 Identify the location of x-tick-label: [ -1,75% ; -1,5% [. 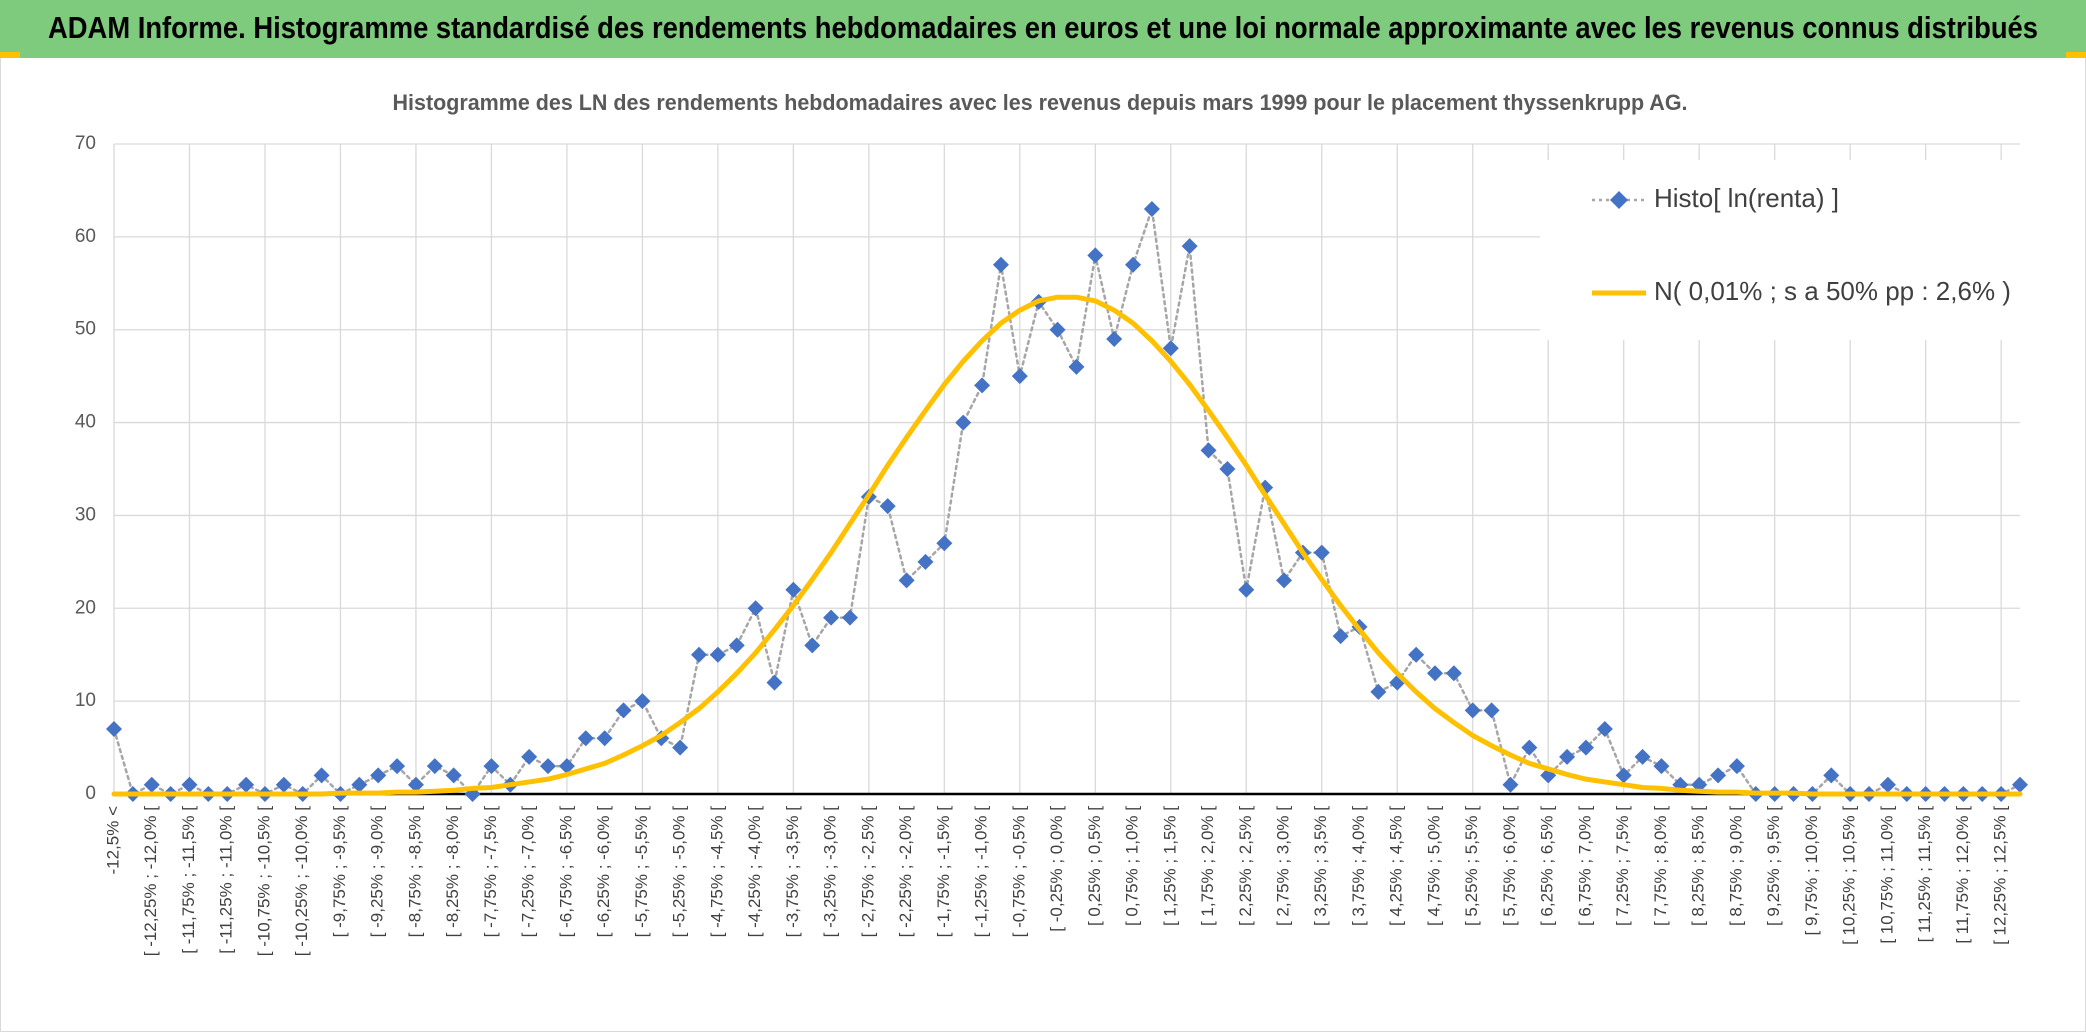
(943, 872).